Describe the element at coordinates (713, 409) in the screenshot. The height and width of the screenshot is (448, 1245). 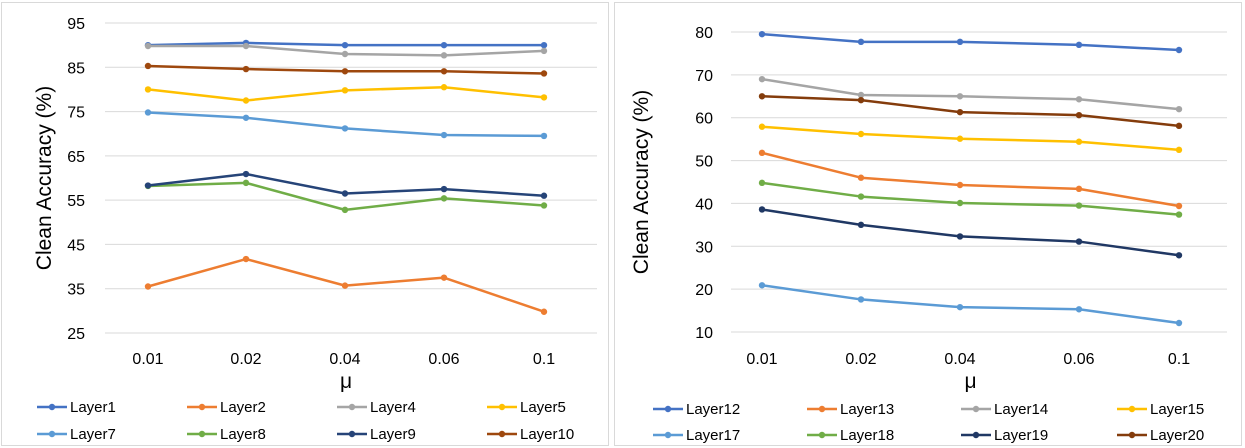
I see `legend-label: Layer12` at that location.